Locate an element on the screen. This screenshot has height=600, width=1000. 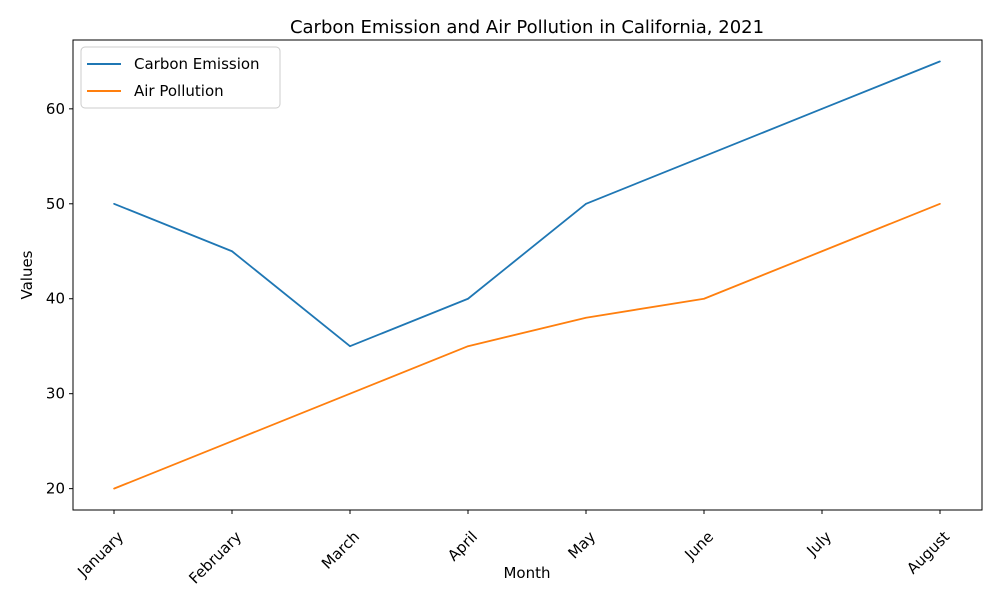
y-tick-label: 50 is located at coordinates (55, 204).